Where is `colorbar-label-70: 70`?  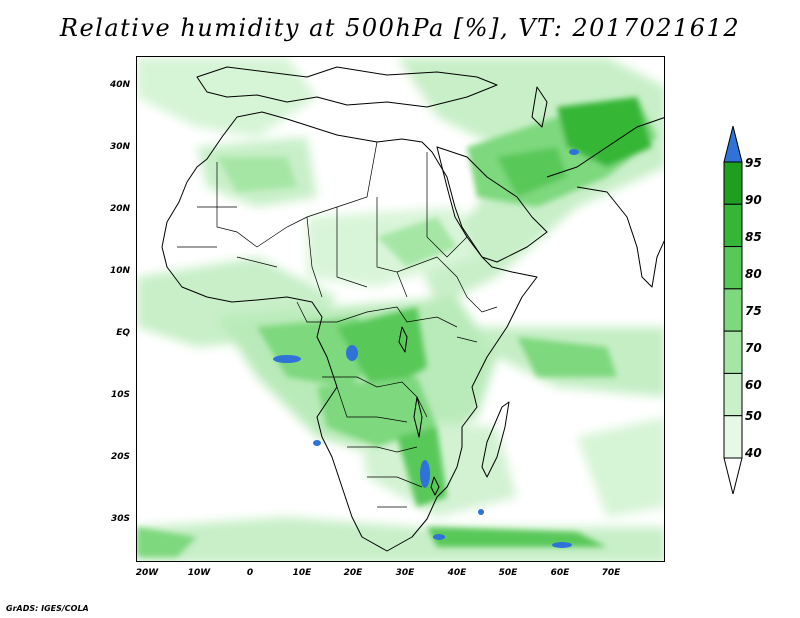 colorbar-label-70: 70 is located at coordinates (753, 348).